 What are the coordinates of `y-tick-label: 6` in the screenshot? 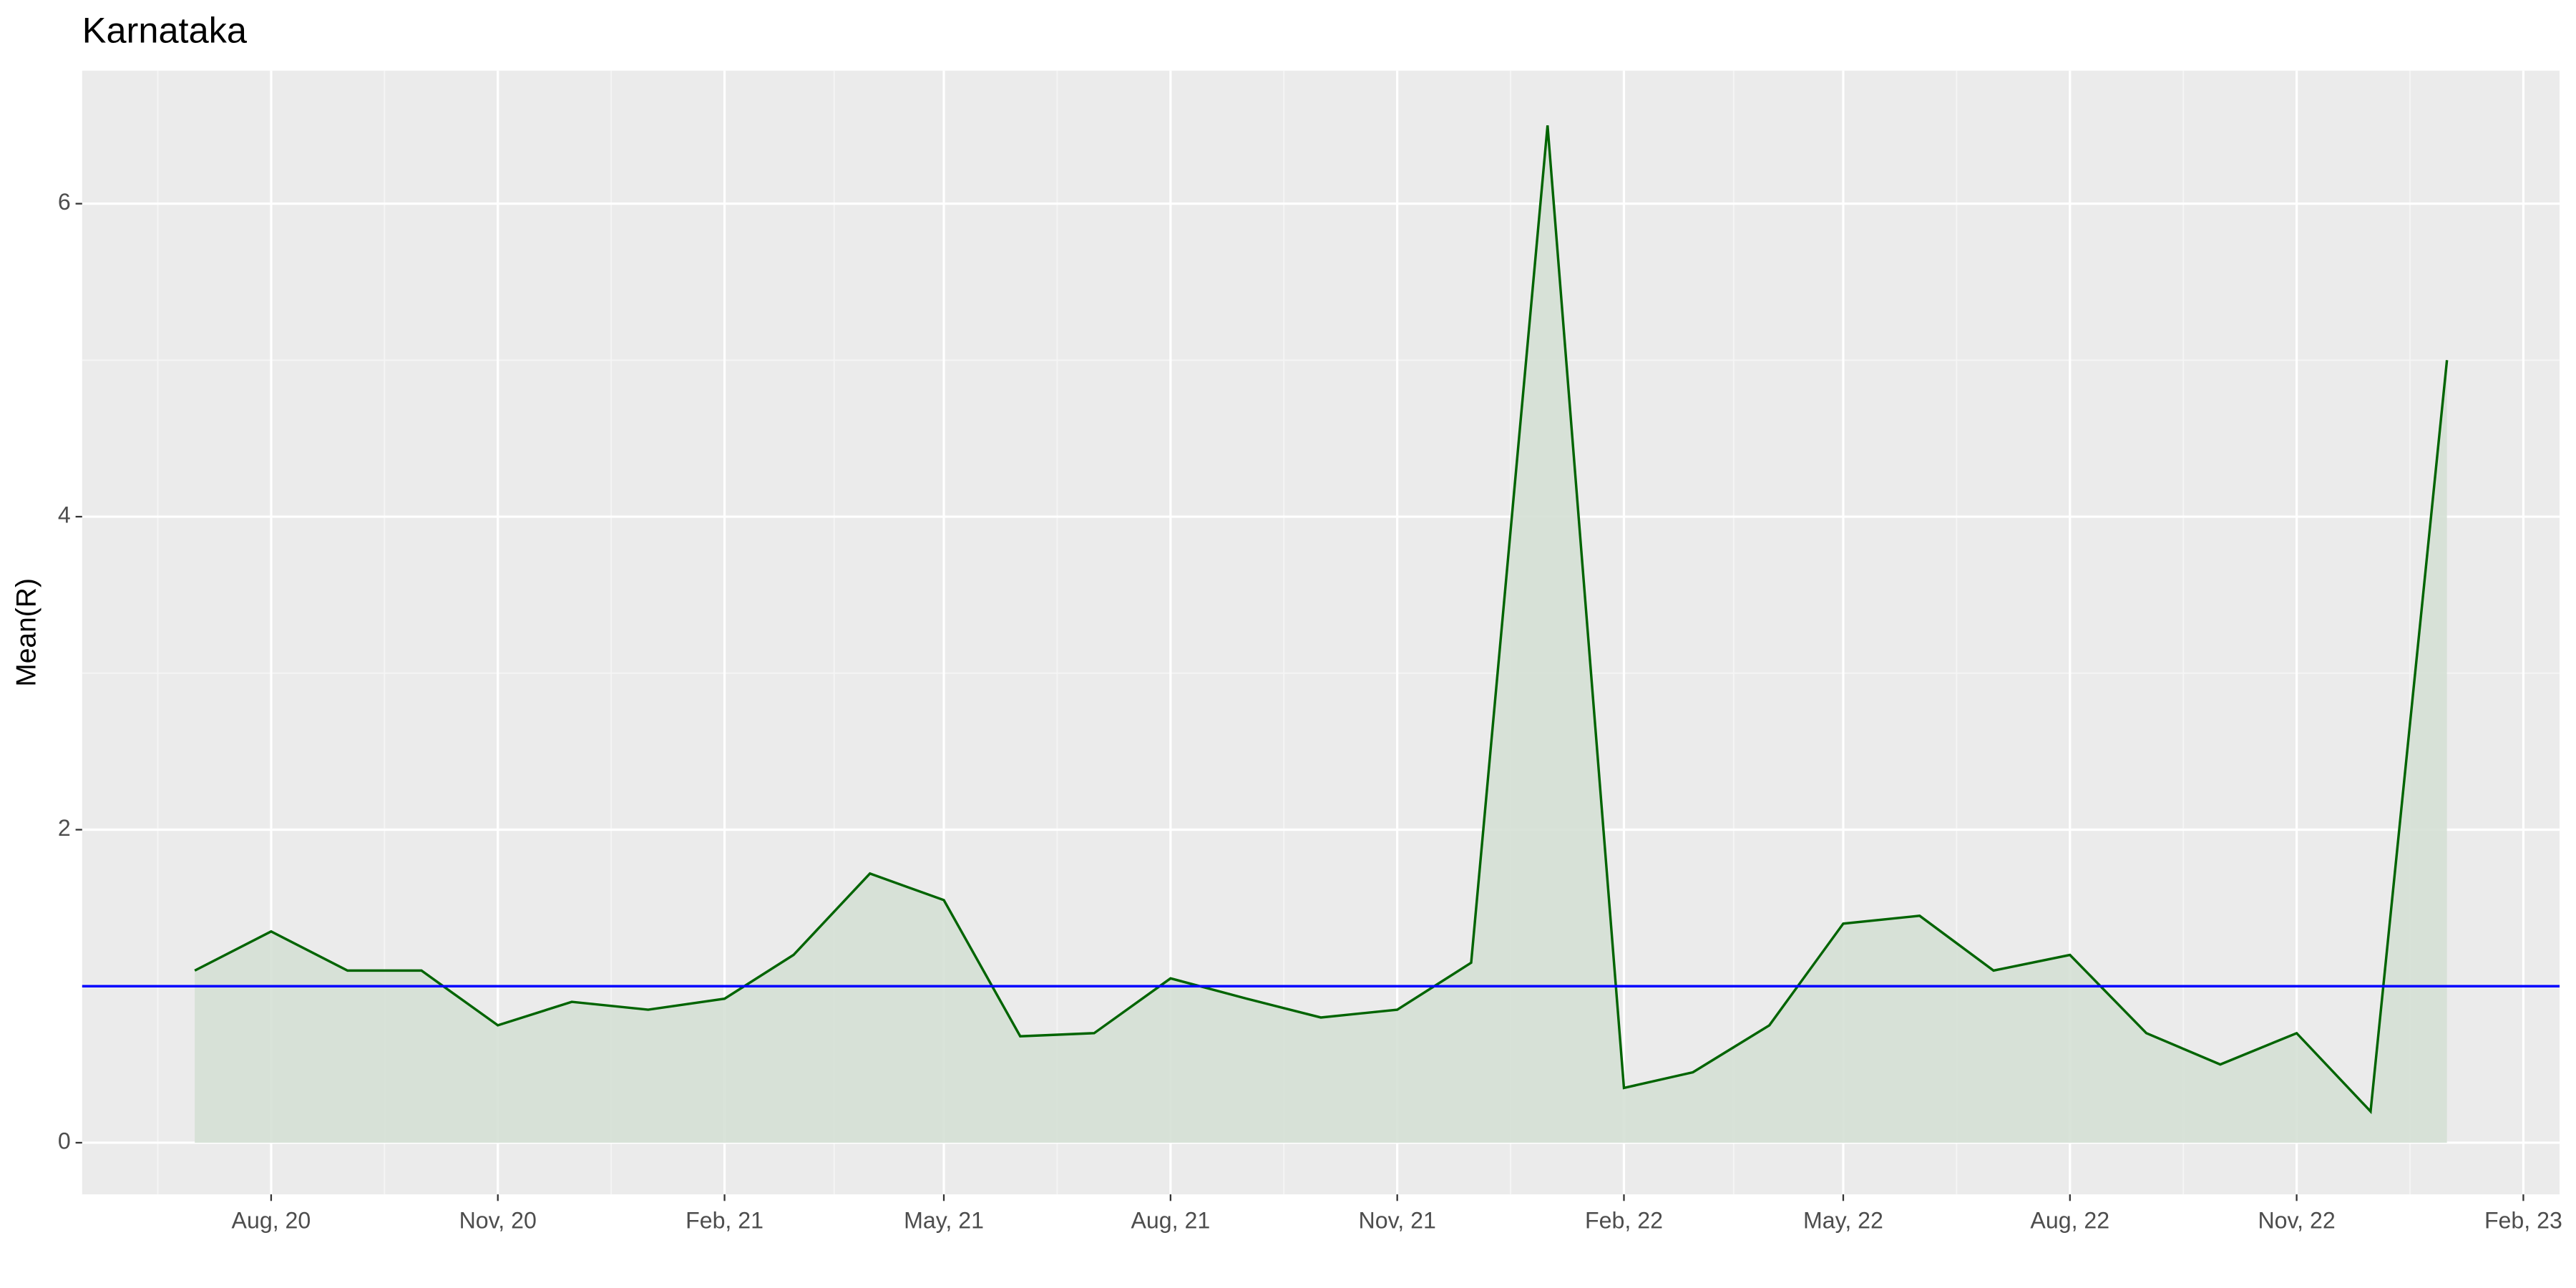 It's located at (64, 202).